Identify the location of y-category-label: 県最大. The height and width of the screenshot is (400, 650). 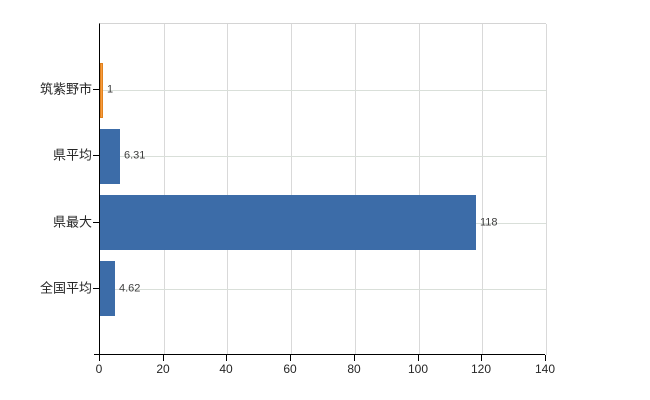
(72, 222).